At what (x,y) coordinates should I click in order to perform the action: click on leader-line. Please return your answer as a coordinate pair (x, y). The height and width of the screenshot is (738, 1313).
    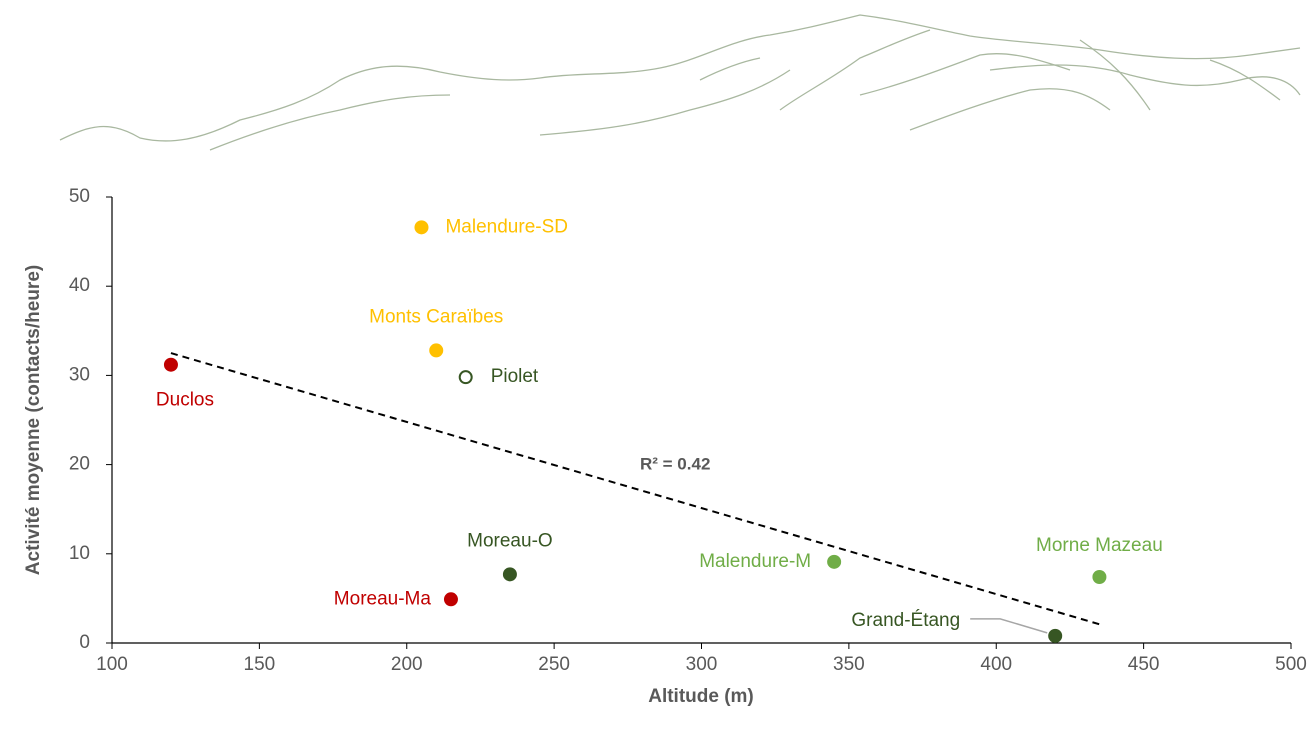
    Looking at the image, I should click on (1009, 626).